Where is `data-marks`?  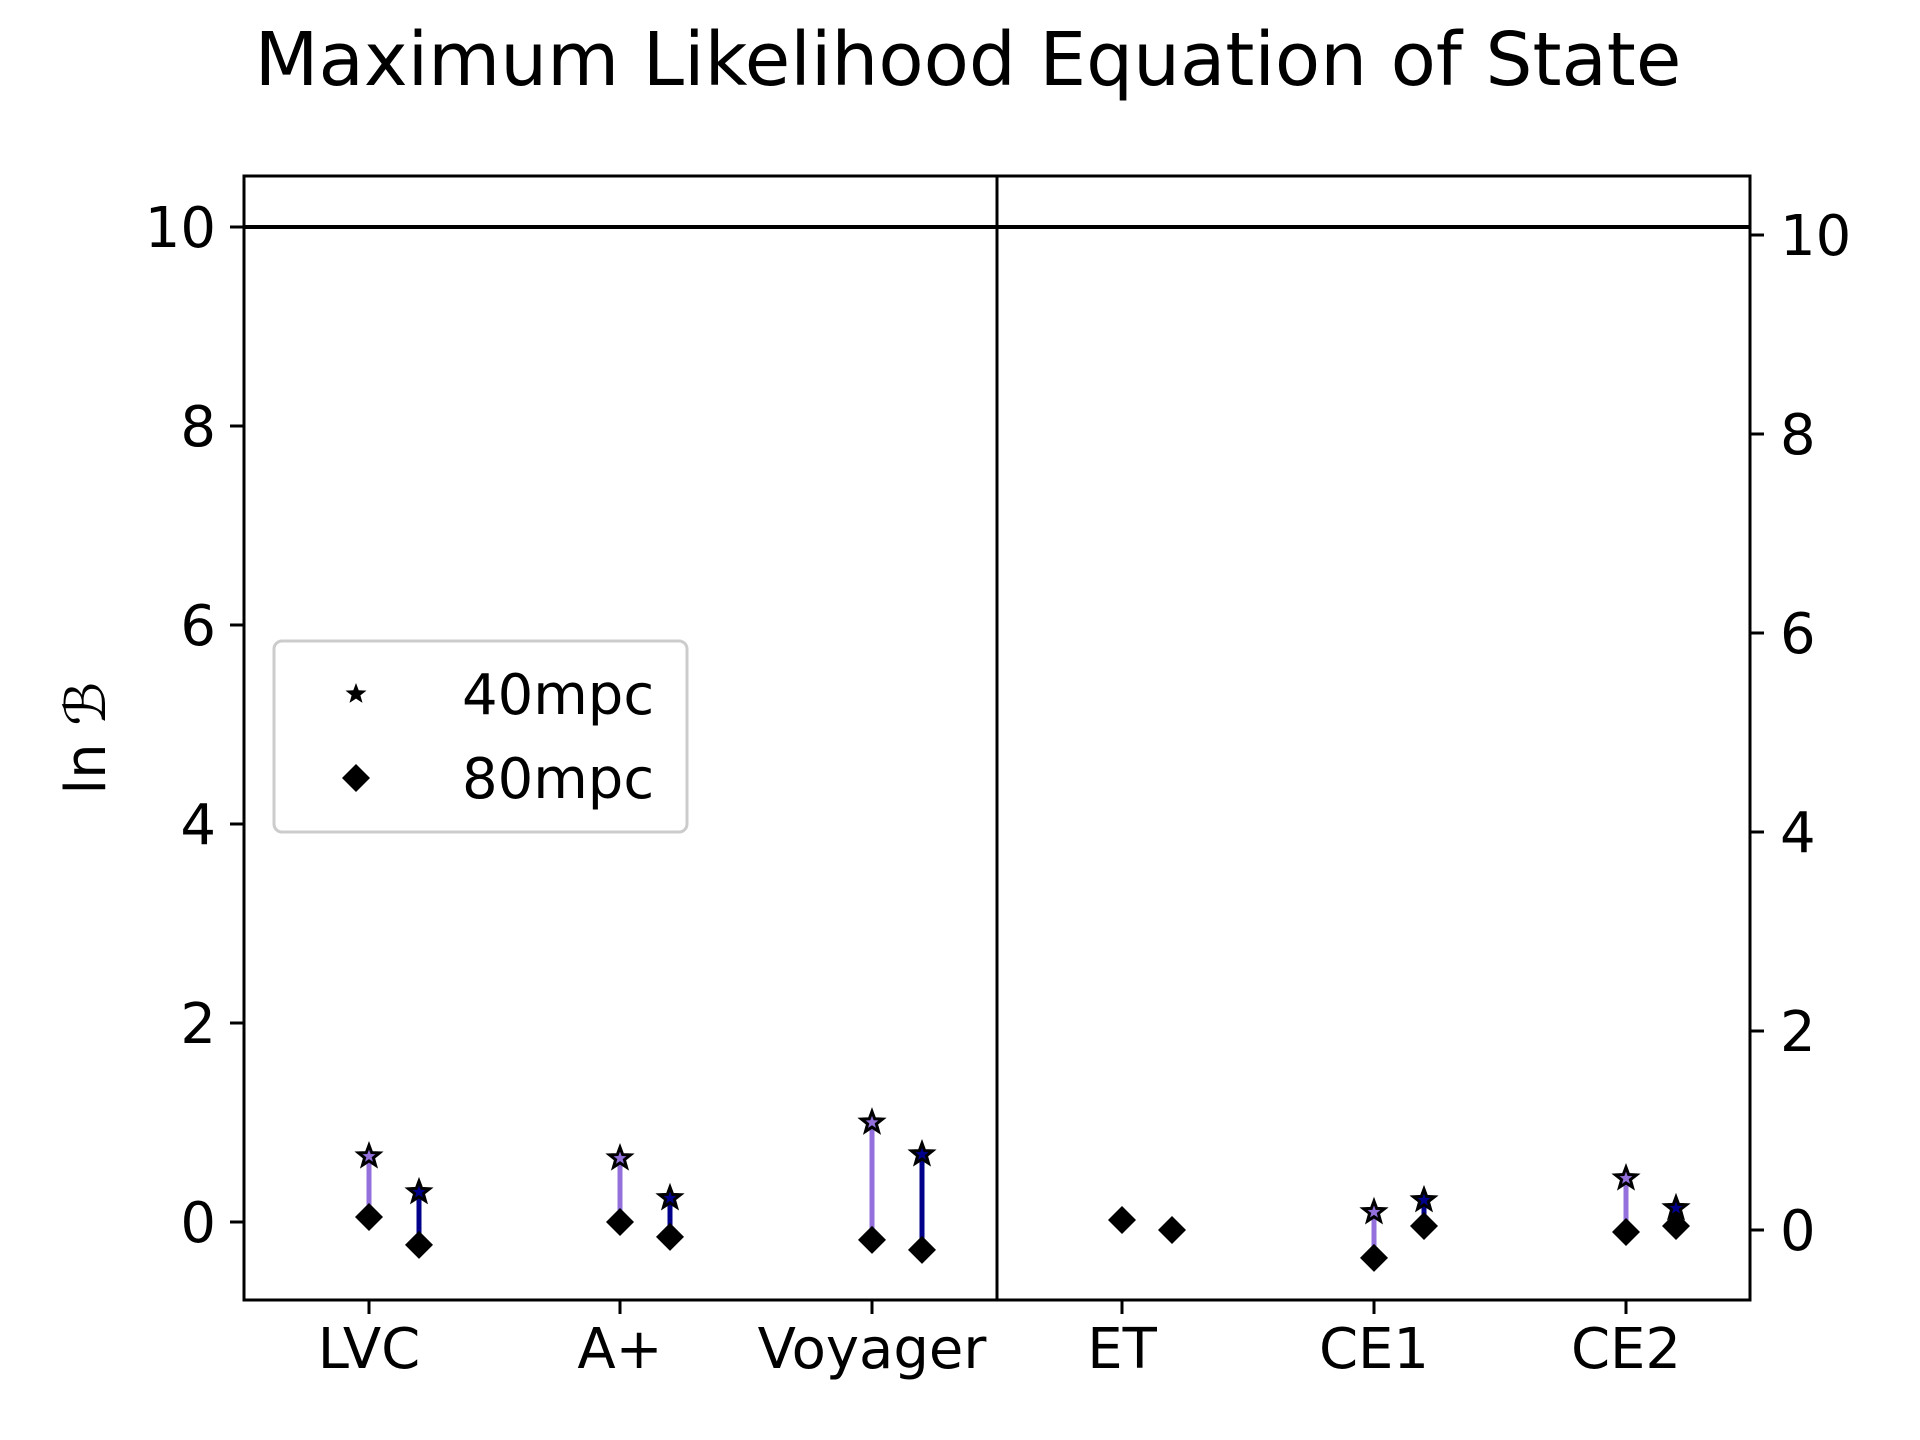 data-marks is located at coordinates (1022, 1189).